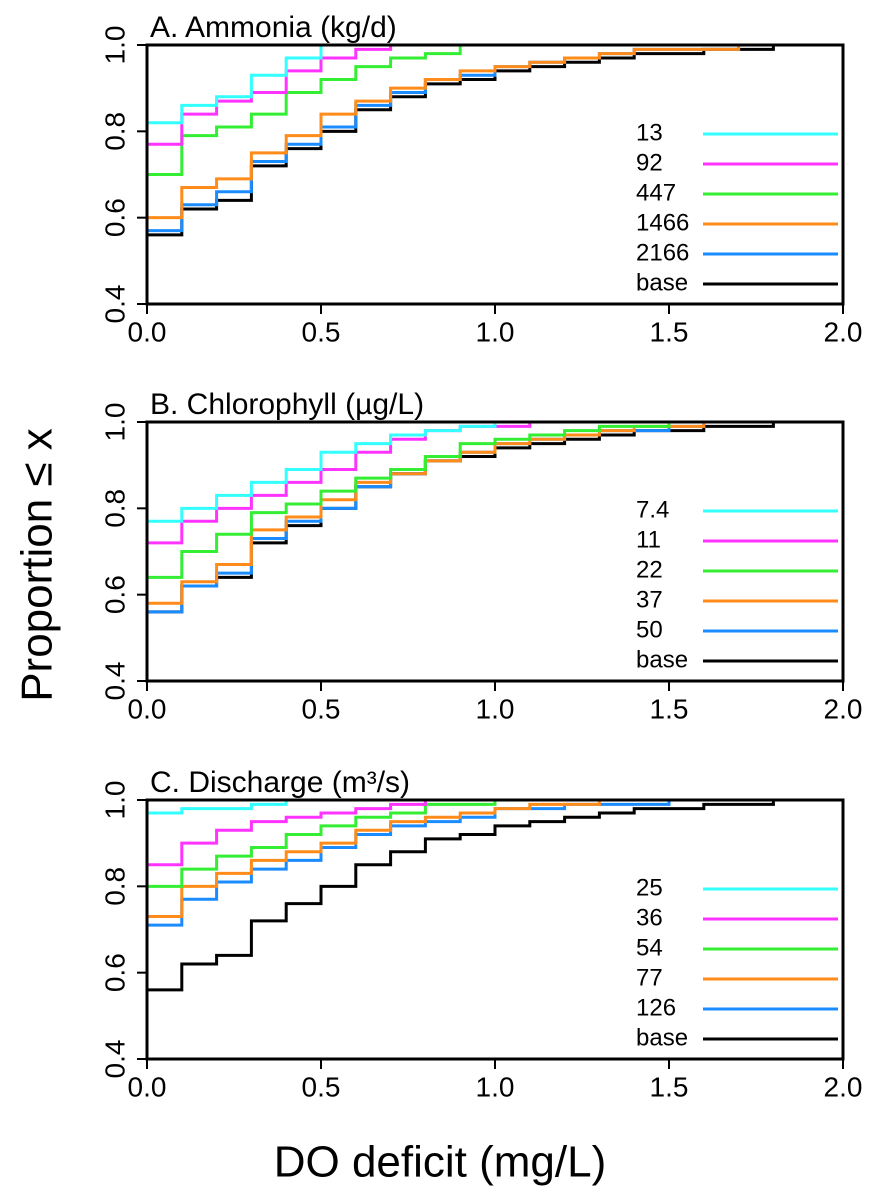 Image resolution: width=875 pixels, height=1201 pixels. Describe the element at coordinates (287, 404) in the screenshot. I see `panel-title: B. Chlorophyll (µg/L)` at that location.